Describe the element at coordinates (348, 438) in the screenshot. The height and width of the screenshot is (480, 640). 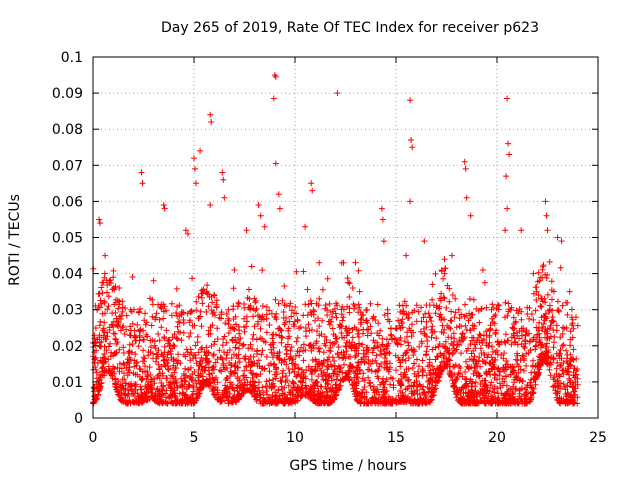
I see `x-tick-labels: 0 5 10 15 20 25` at that location.